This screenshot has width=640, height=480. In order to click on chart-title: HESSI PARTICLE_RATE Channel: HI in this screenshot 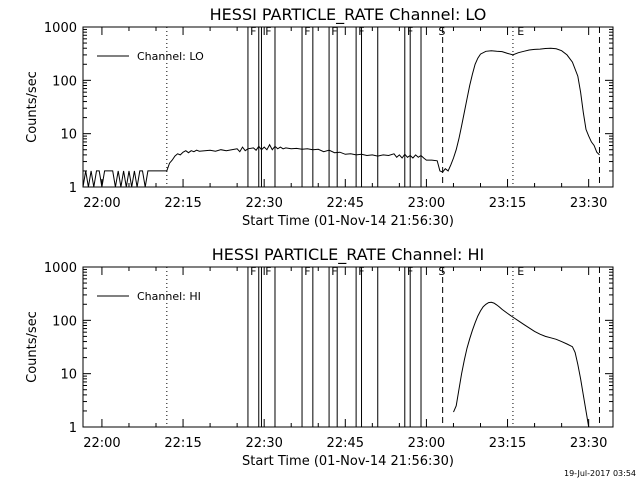, I will do `click(348, 255)`.